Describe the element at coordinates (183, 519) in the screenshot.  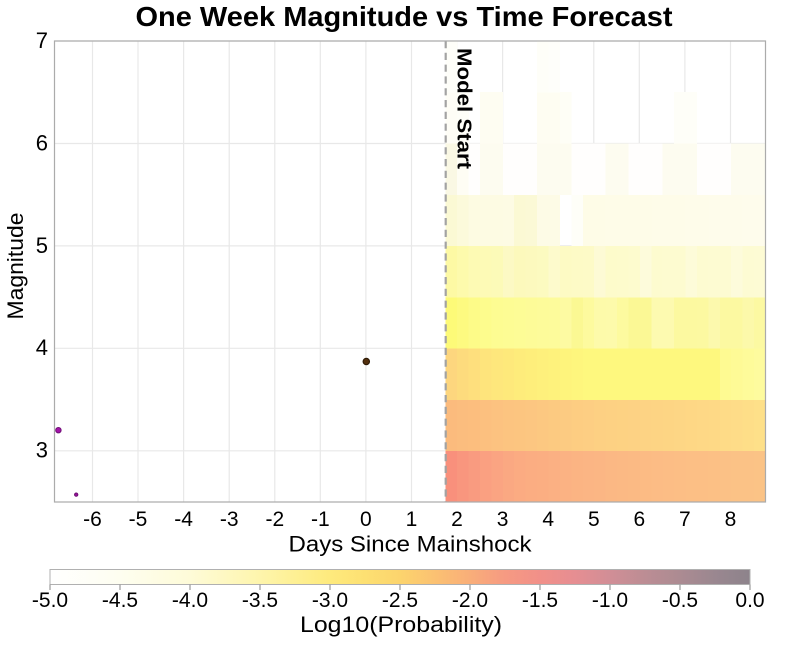
I see `svg-text: -4` at that location.